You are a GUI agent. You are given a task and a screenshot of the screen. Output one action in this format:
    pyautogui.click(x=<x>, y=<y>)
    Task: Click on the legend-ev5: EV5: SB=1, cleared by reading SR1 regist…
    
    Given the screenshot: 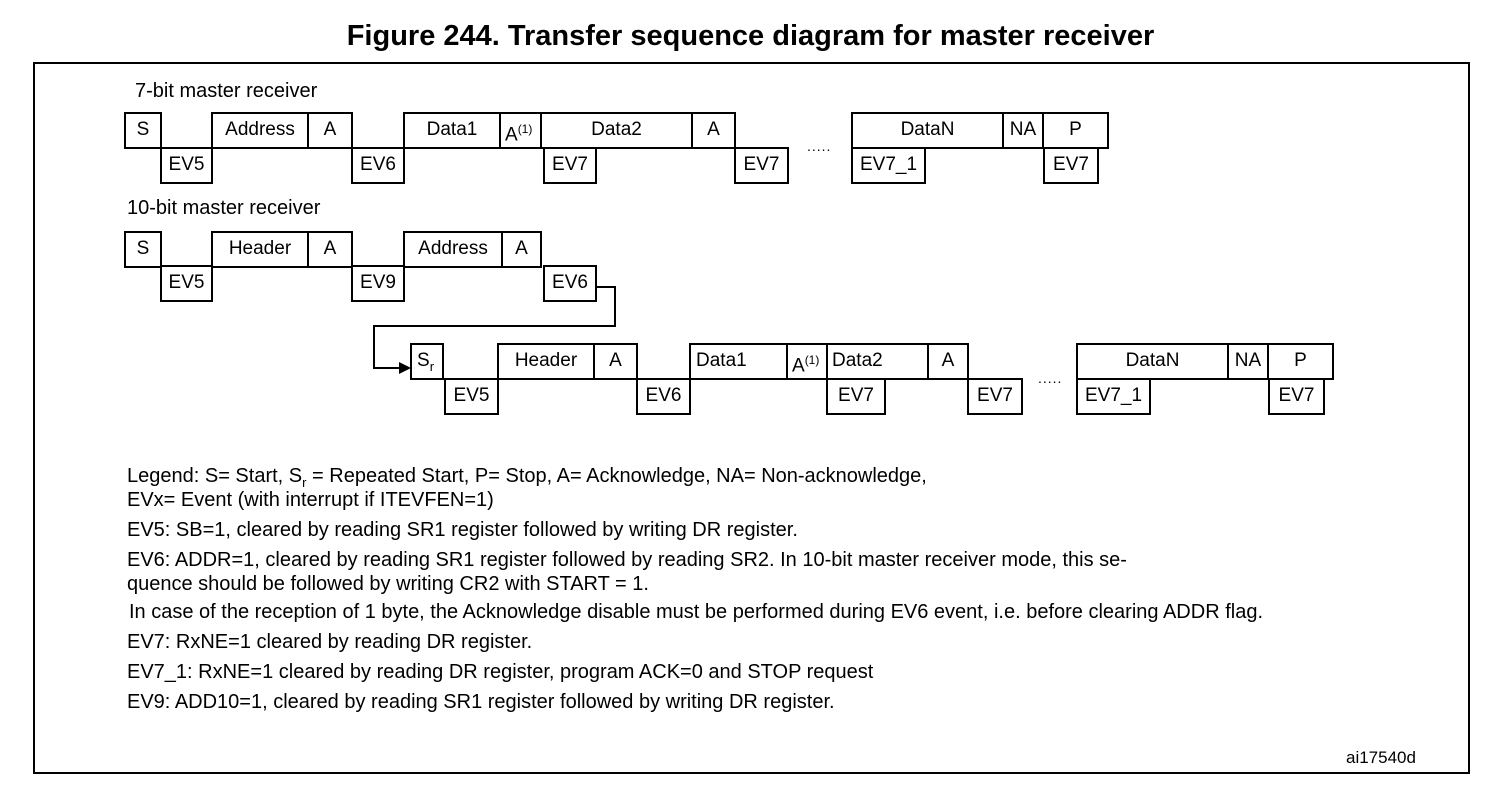 What is the action you would take?
    pyautogui.click(x=462, y=530)
    